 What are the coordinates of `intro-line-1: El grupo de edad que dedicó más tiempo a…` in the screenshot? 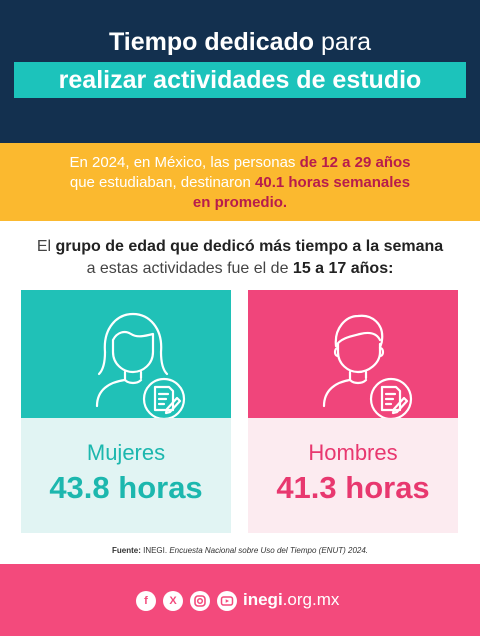 It's located at (240, 246).